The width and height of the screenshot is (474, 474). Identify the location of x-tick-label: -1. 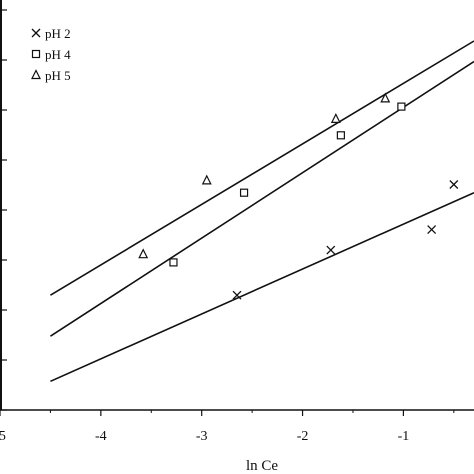
(404, 436).